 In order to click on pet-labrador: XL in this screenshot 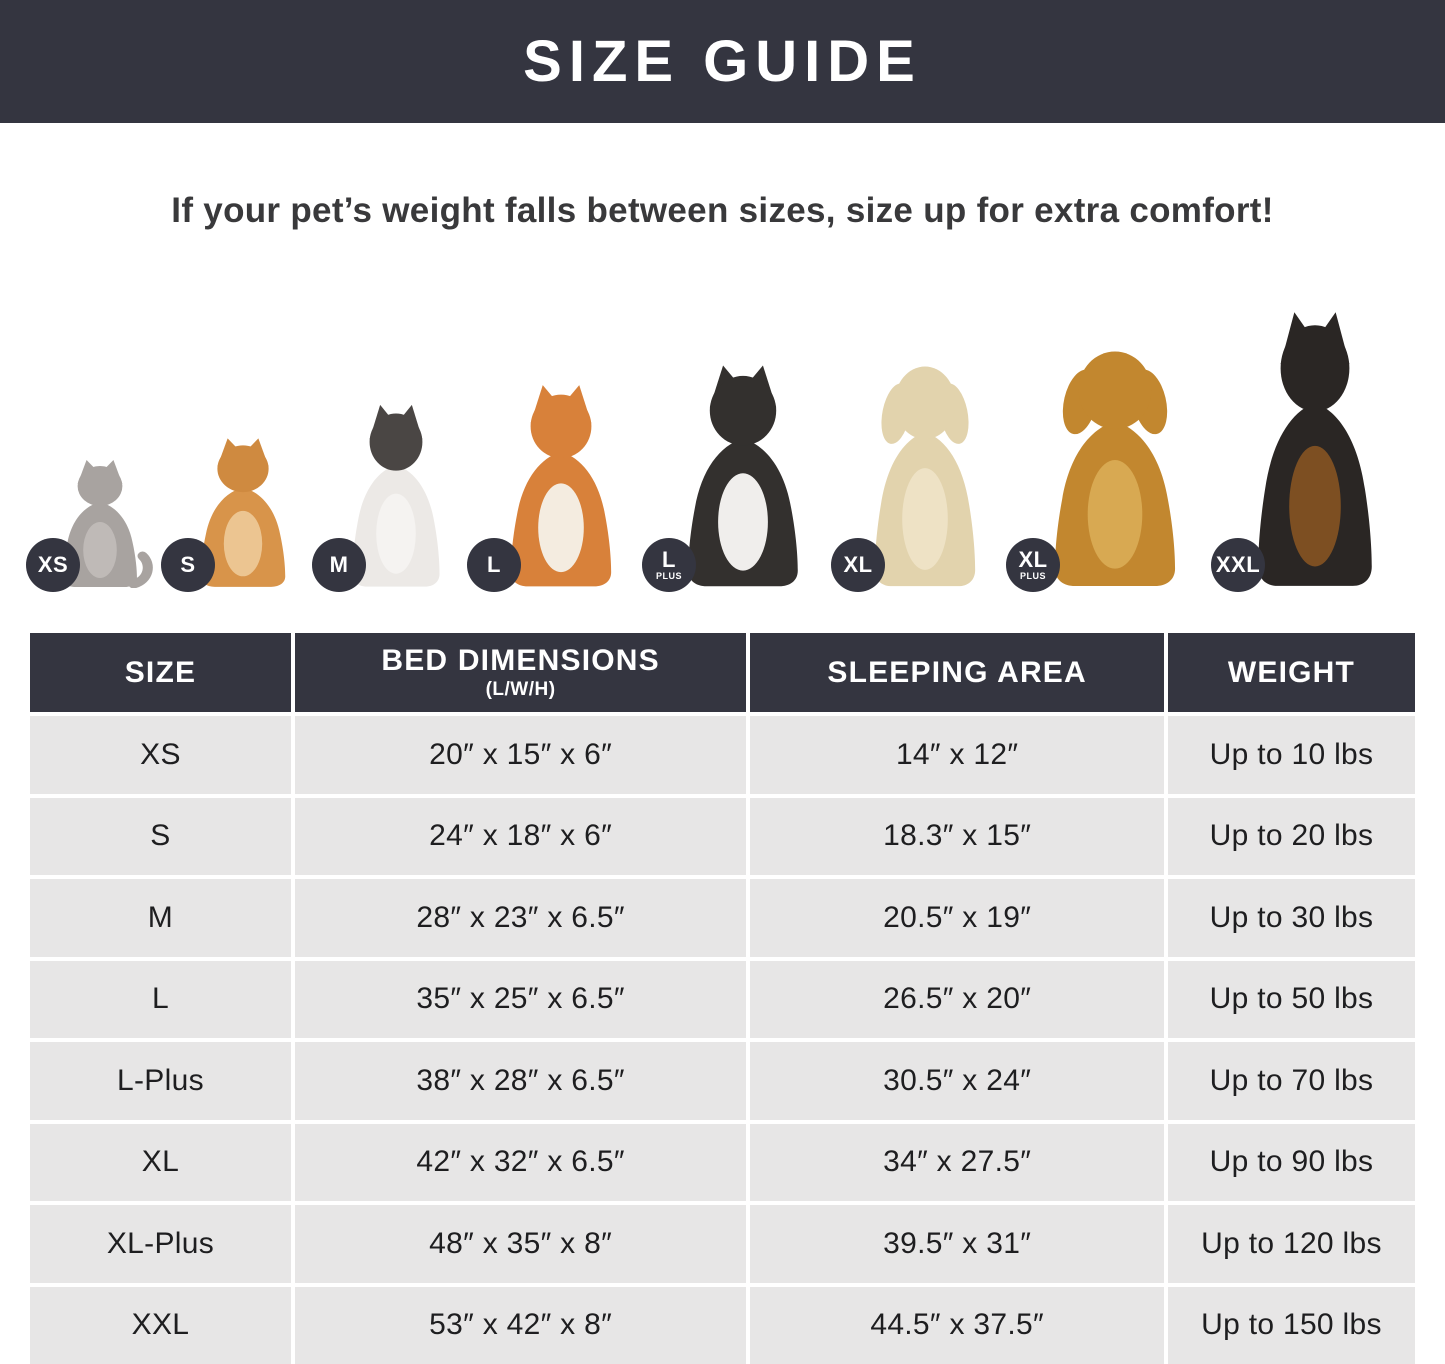, I will do `click(916, 472)`.